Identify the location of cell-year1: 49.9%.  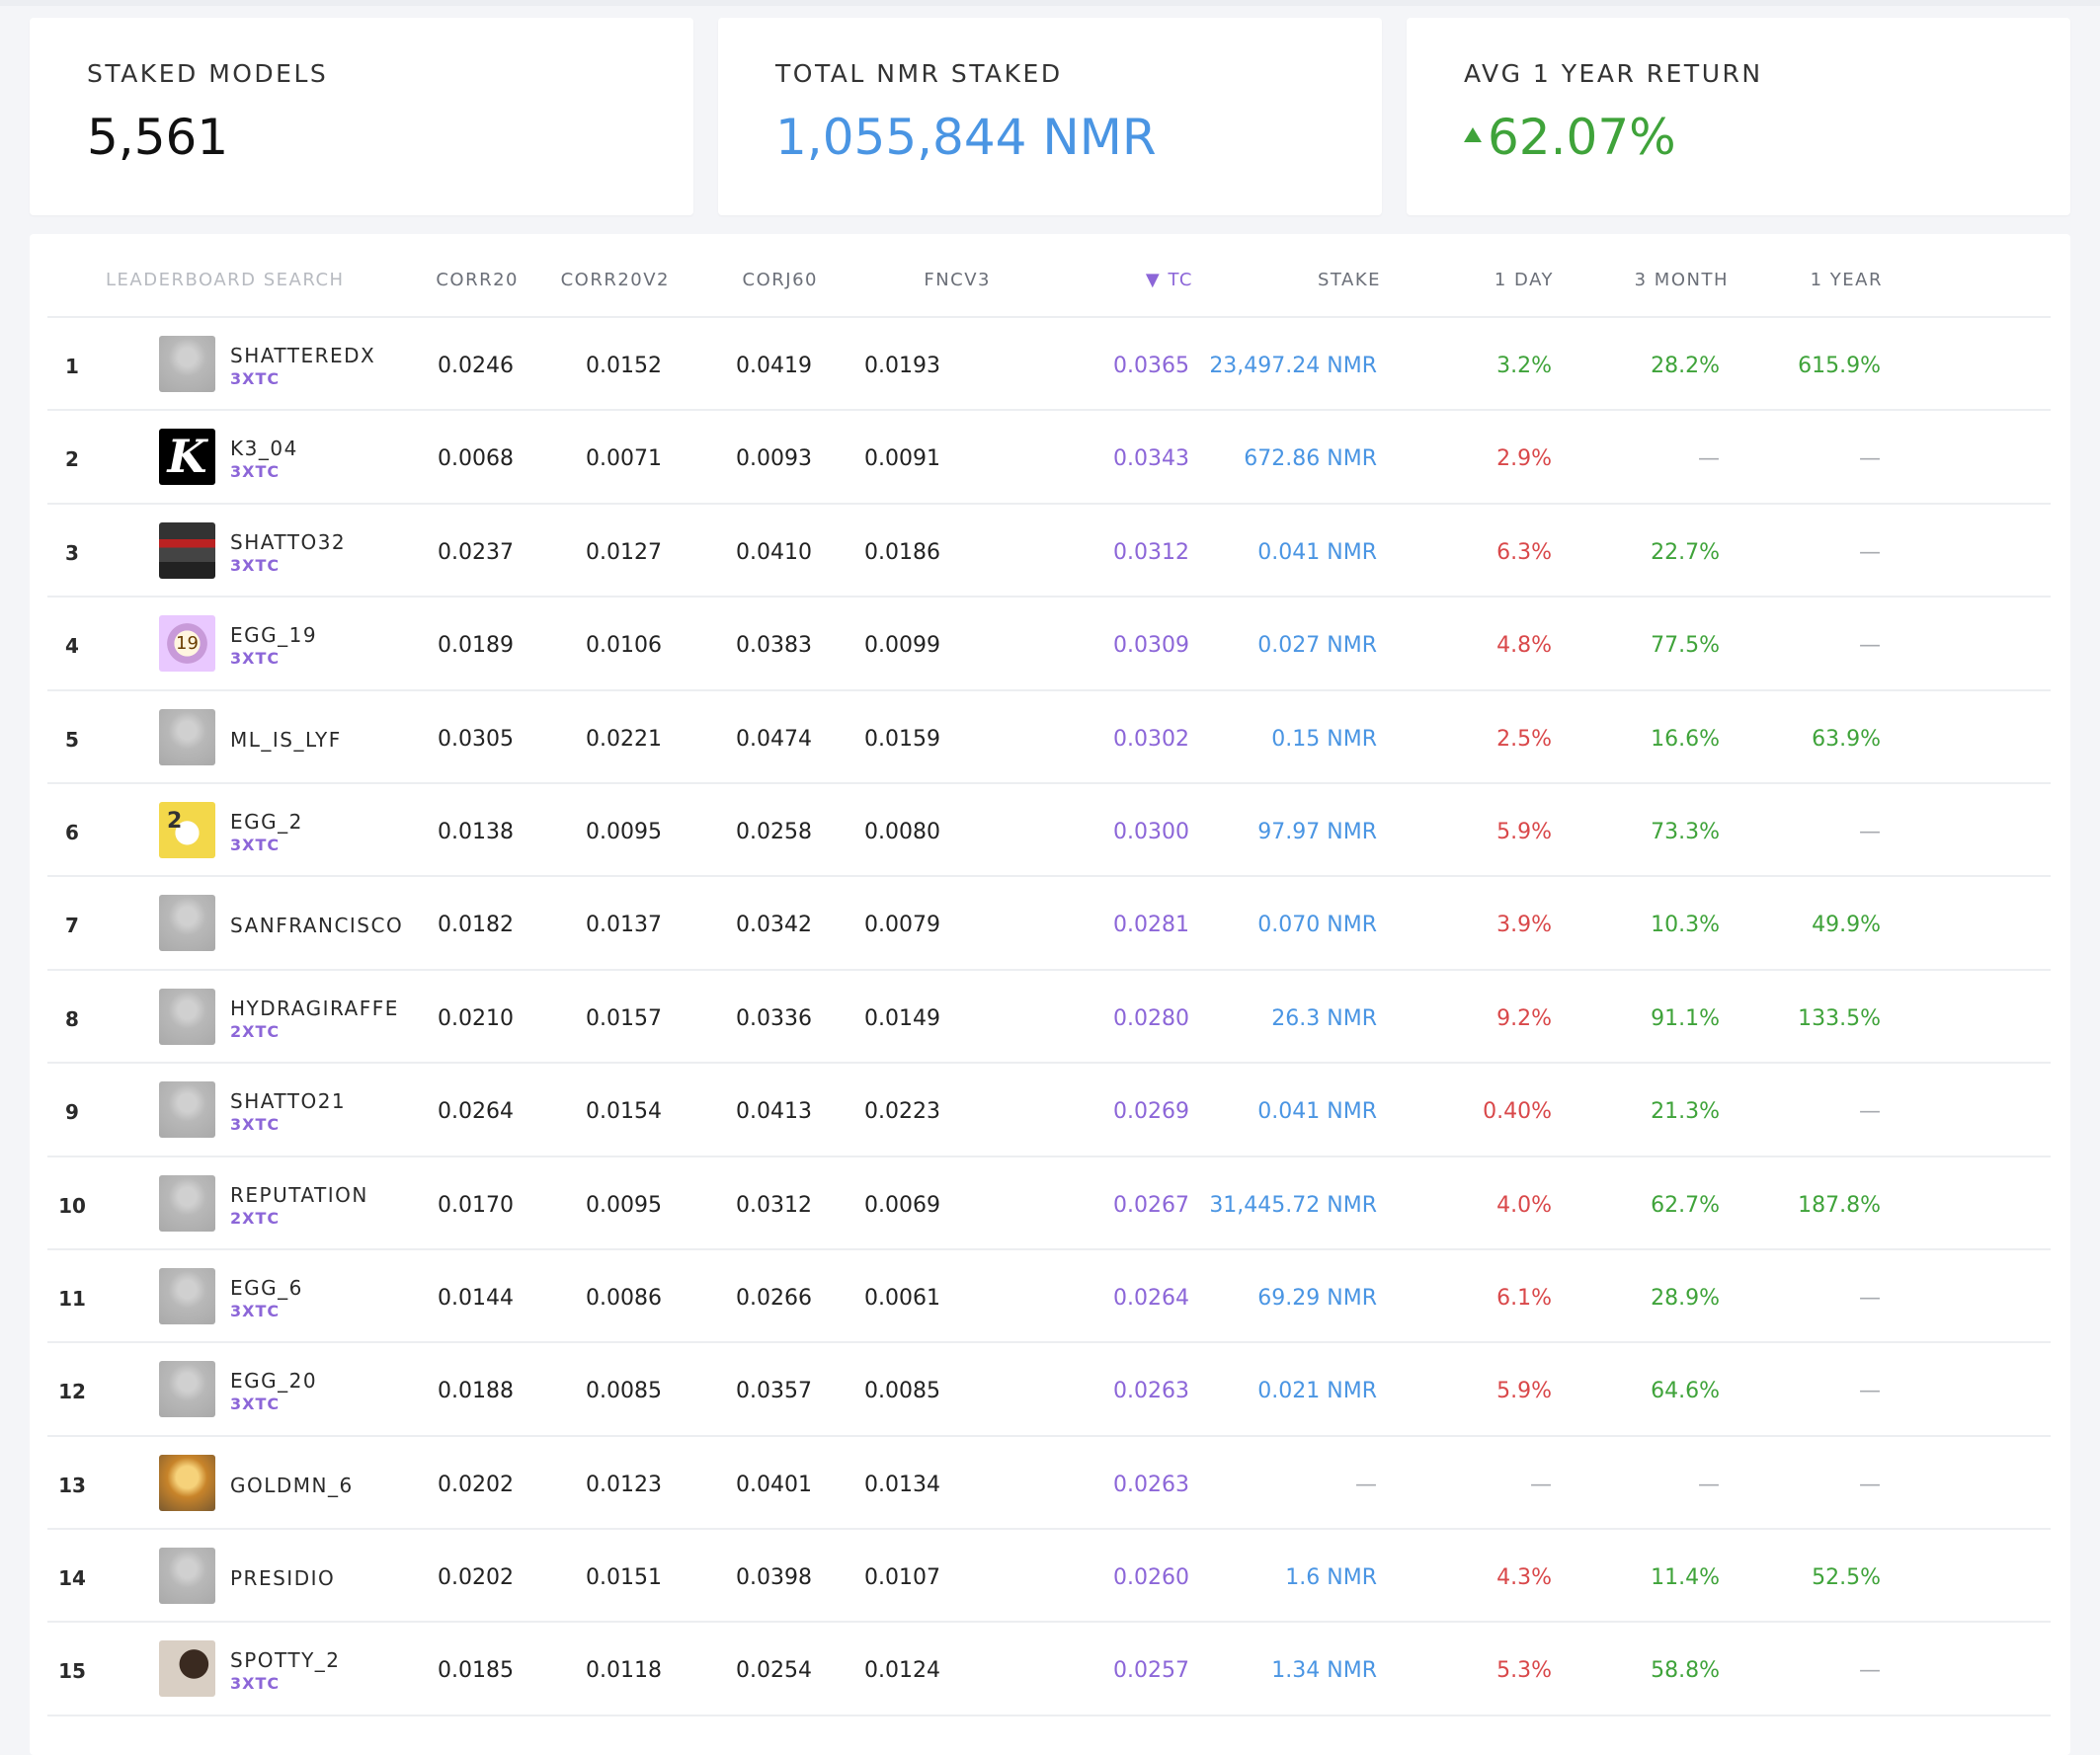
(1846, 926).